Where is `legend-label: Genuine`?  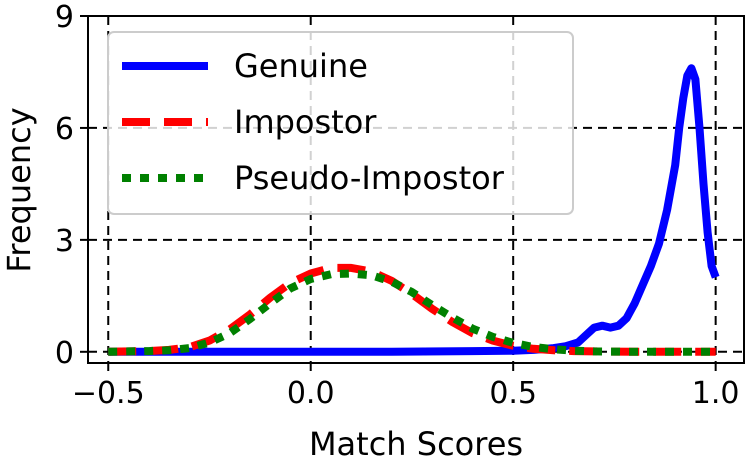 legend-label: Genuine is located at coordinates (301, 66).